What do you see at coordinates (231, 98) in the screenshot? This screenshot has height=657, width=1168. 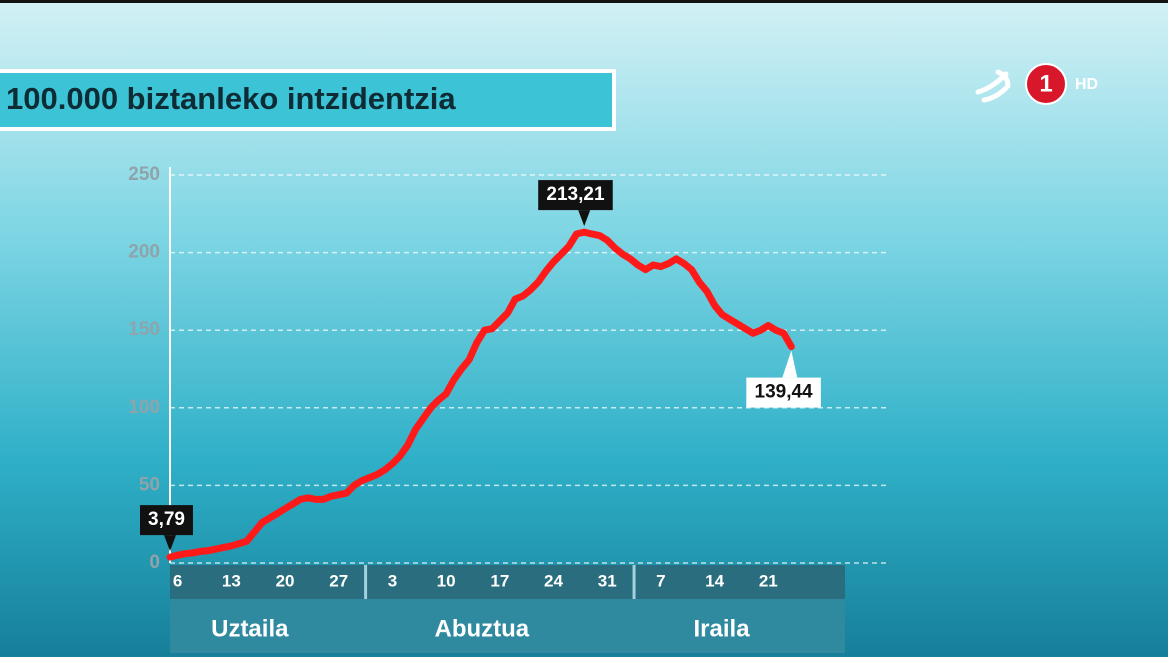 I see `chart-title: 100.000 biztanleko intzidentzia` at bounding box center [231, 98].